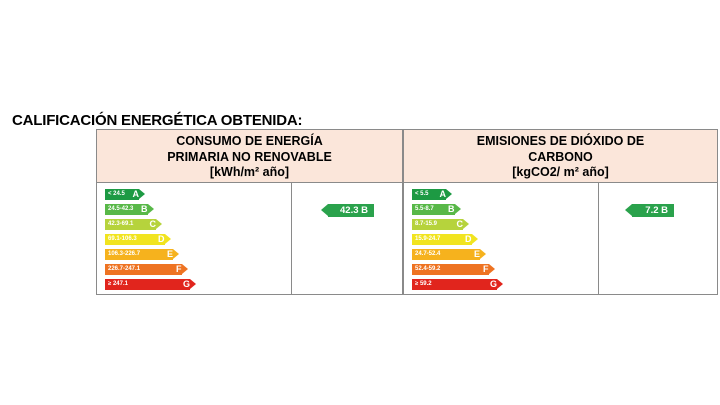 This screenshot has height=405, width=720. Describe the element at coordinates (436, 209) in the screenshot. I see `rating-bar-b: 5.5-8.7 B` at that location.